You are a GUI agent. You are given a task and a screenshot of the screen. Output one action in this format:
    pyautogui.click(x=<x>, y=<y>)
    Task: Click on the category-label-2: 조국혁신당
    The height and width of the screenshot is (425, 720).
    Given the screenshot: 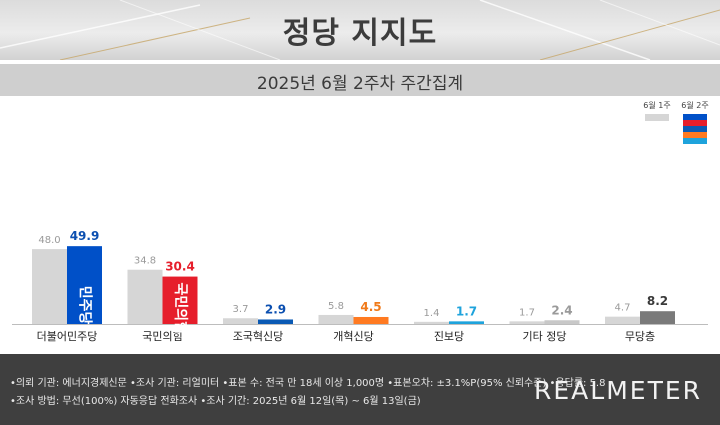 What is the action you would take?
    pyautogui.click(x=258, y=336)
    